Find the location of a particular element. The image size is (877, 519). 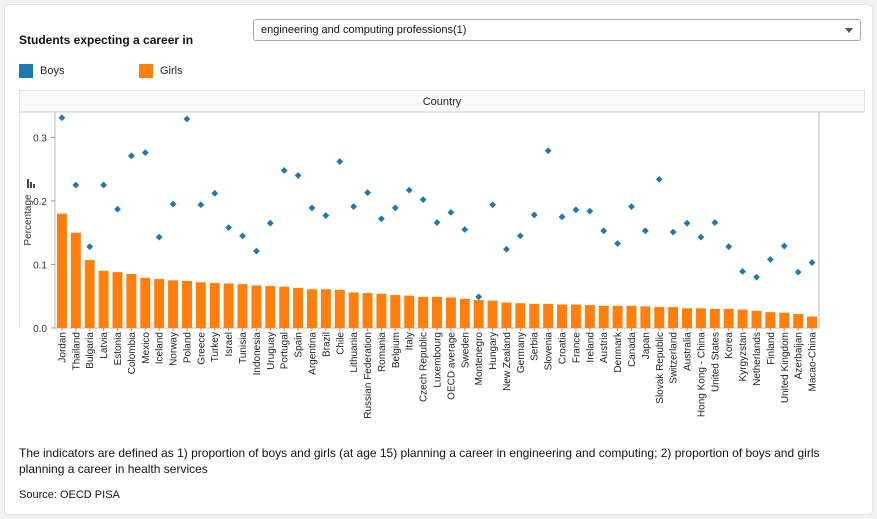

source-note: Source: OECD PISA is located at coordinates (69, 495).